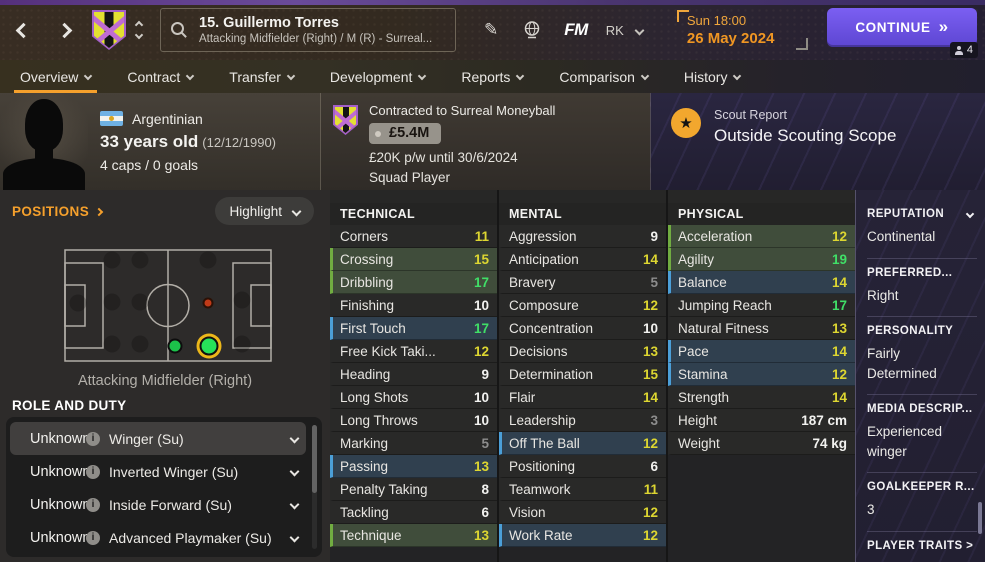  I want to click on chevron-up-icon, so click(139, 25).